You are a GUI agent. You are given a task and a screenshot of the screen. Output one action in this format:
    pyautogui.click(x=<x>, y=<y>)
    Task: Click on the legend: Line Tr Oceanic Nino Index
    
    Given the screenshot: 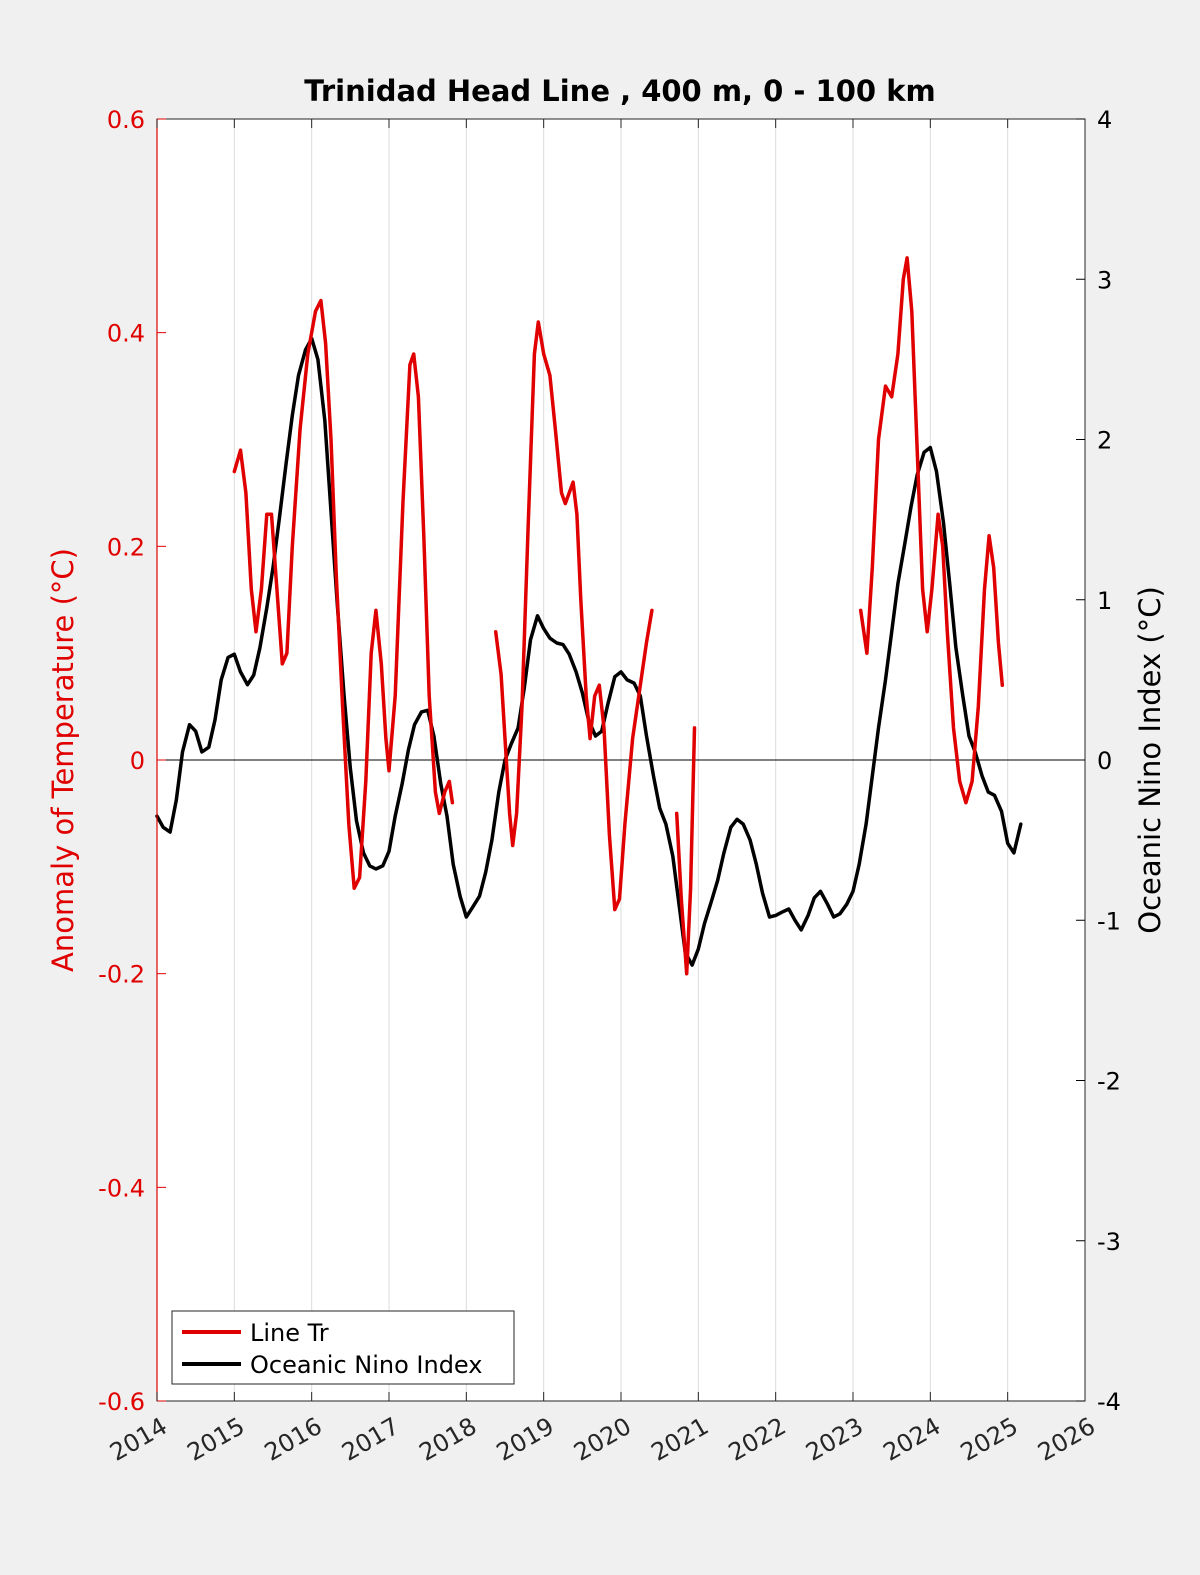 What is the action you would take?
    pyautogui.click(x=343, y=1347)
    